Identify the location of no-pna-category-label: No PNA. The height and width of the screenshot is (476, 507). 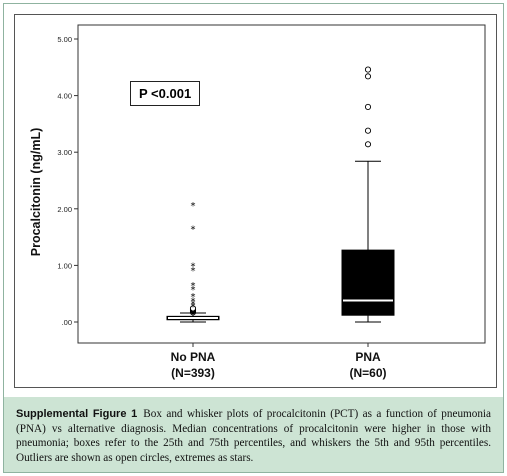
(193, 357).